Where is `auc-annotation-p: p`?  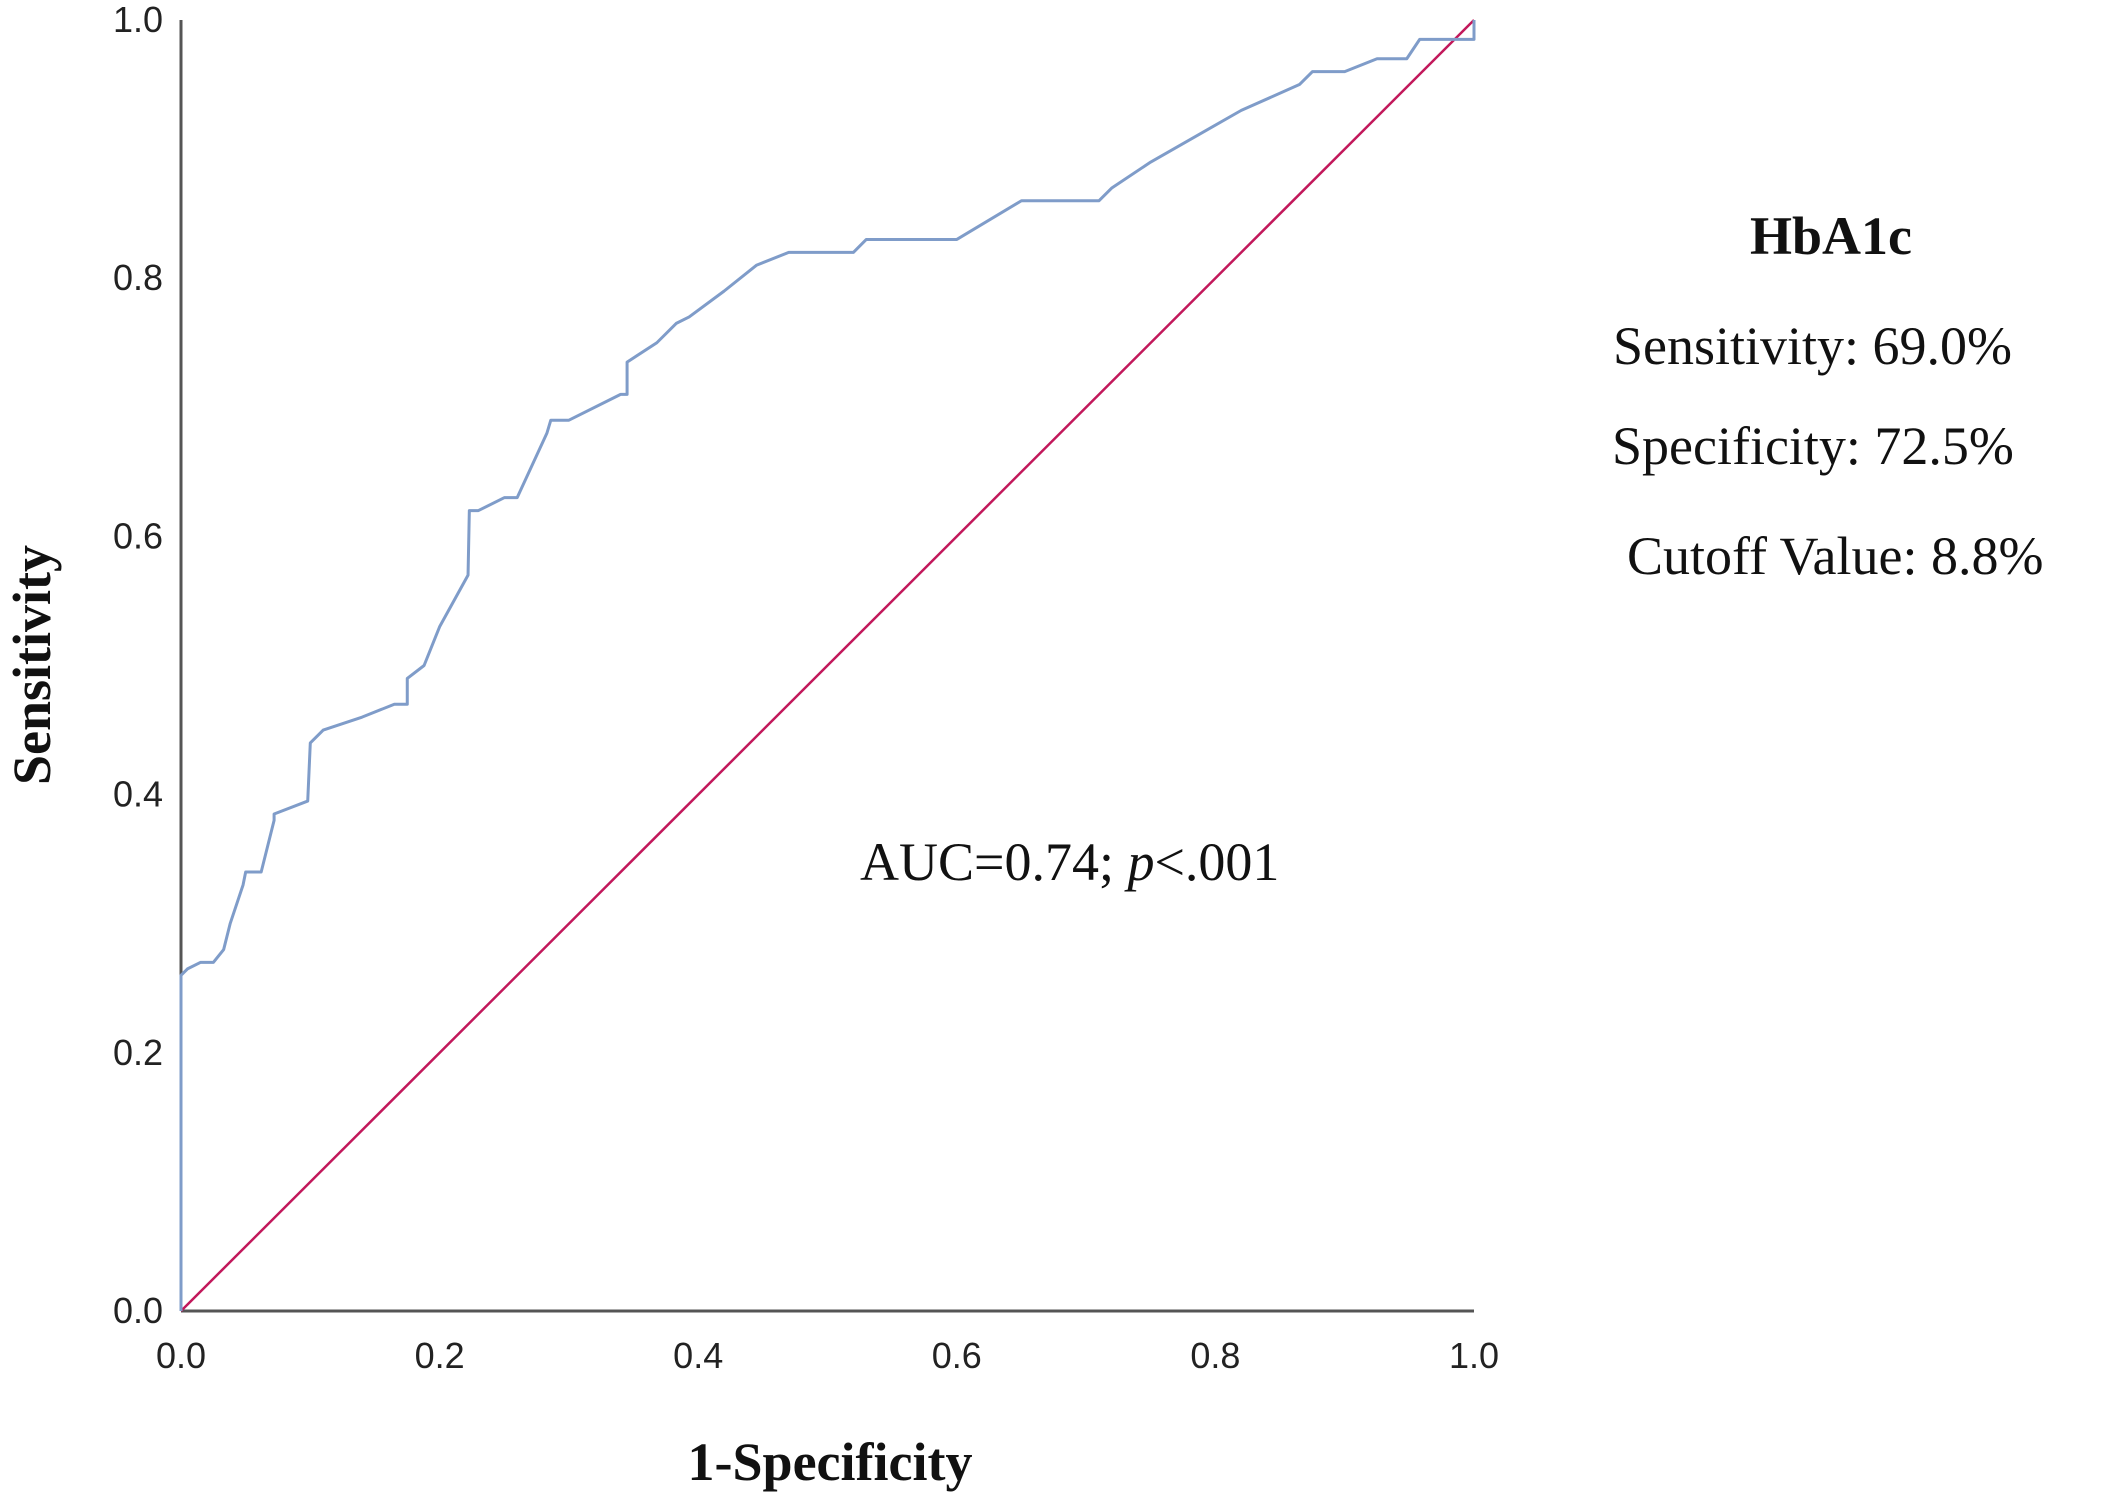
auc-annotation-p: p is located at coordinates (1138, 862).